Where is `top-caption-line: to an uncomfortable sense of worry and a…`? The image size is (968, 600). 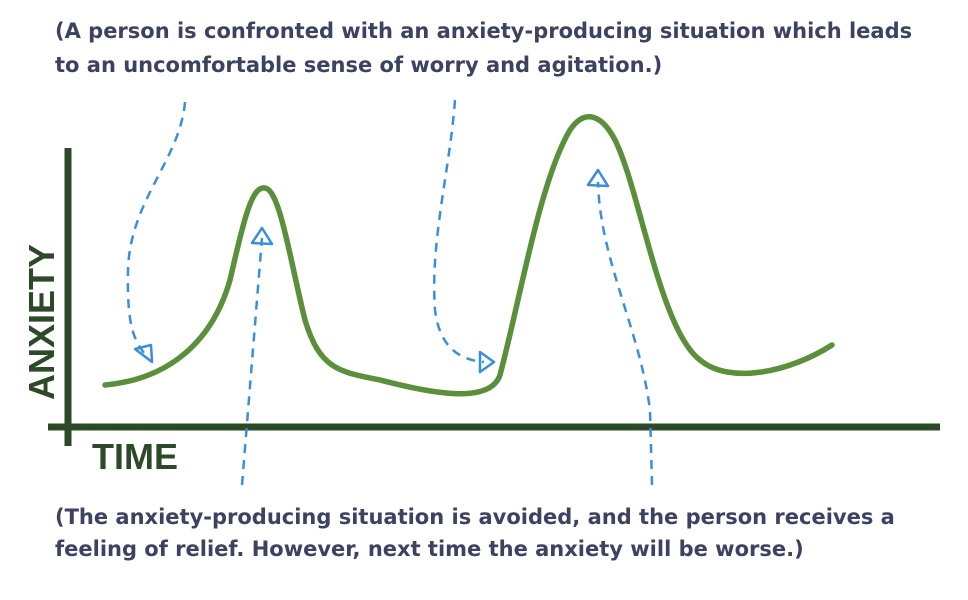 top-caption-line: to an uncomfortable sense of worry and a… is located at coordinates (358, 65).